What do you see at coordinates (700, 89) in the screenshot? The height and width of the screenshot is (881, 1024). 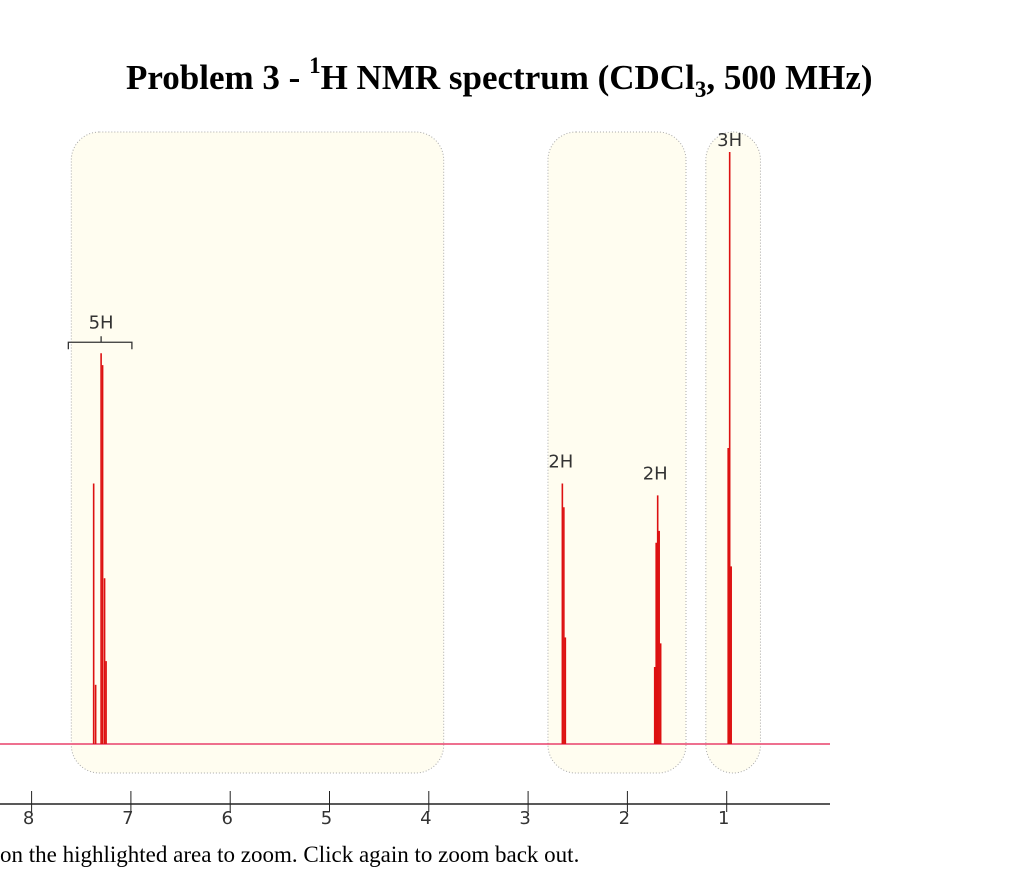 I see `title-subscript: 3` at bounding box center [700, 89].